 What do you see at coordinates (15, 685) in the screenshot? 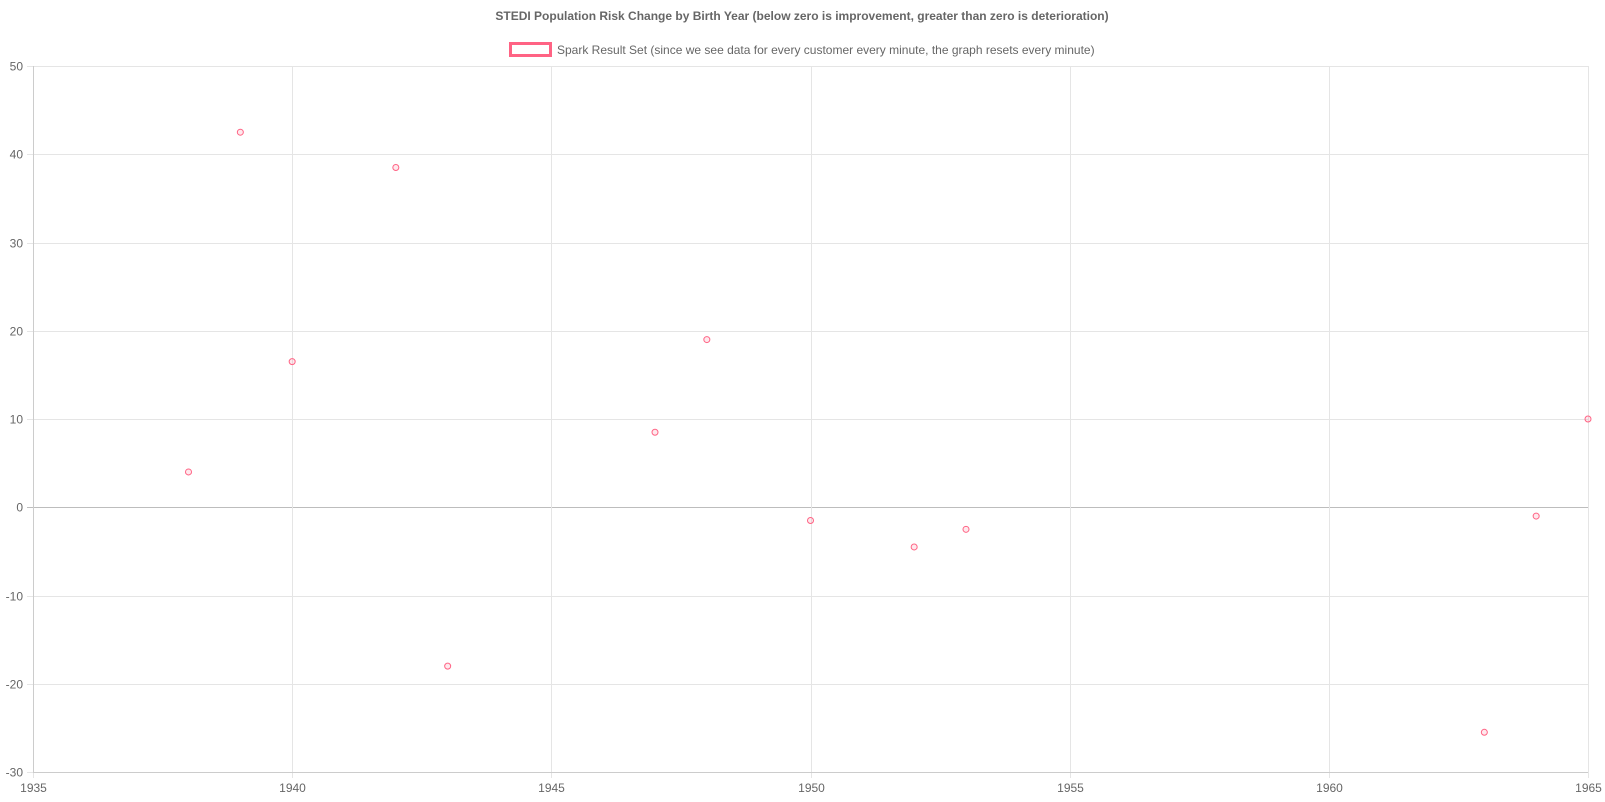
I see `y-tick-label: -20` at bounding box center [15, 685].